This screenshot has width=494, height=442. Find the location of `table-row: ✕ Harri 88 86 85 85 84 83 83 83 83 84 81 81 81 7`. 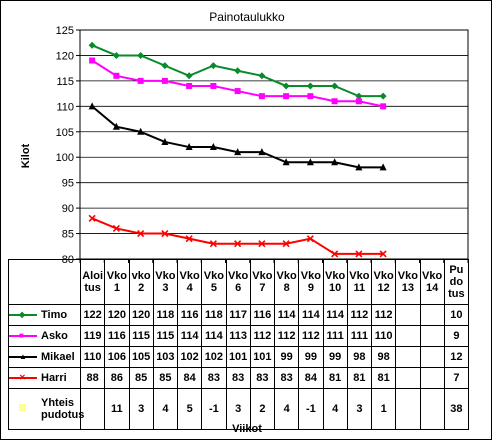

table-row: ✕ Harri 88 86 85 85 84 83 83 83 83 84 81 81 81 7 is located at coordinates (239, 378).